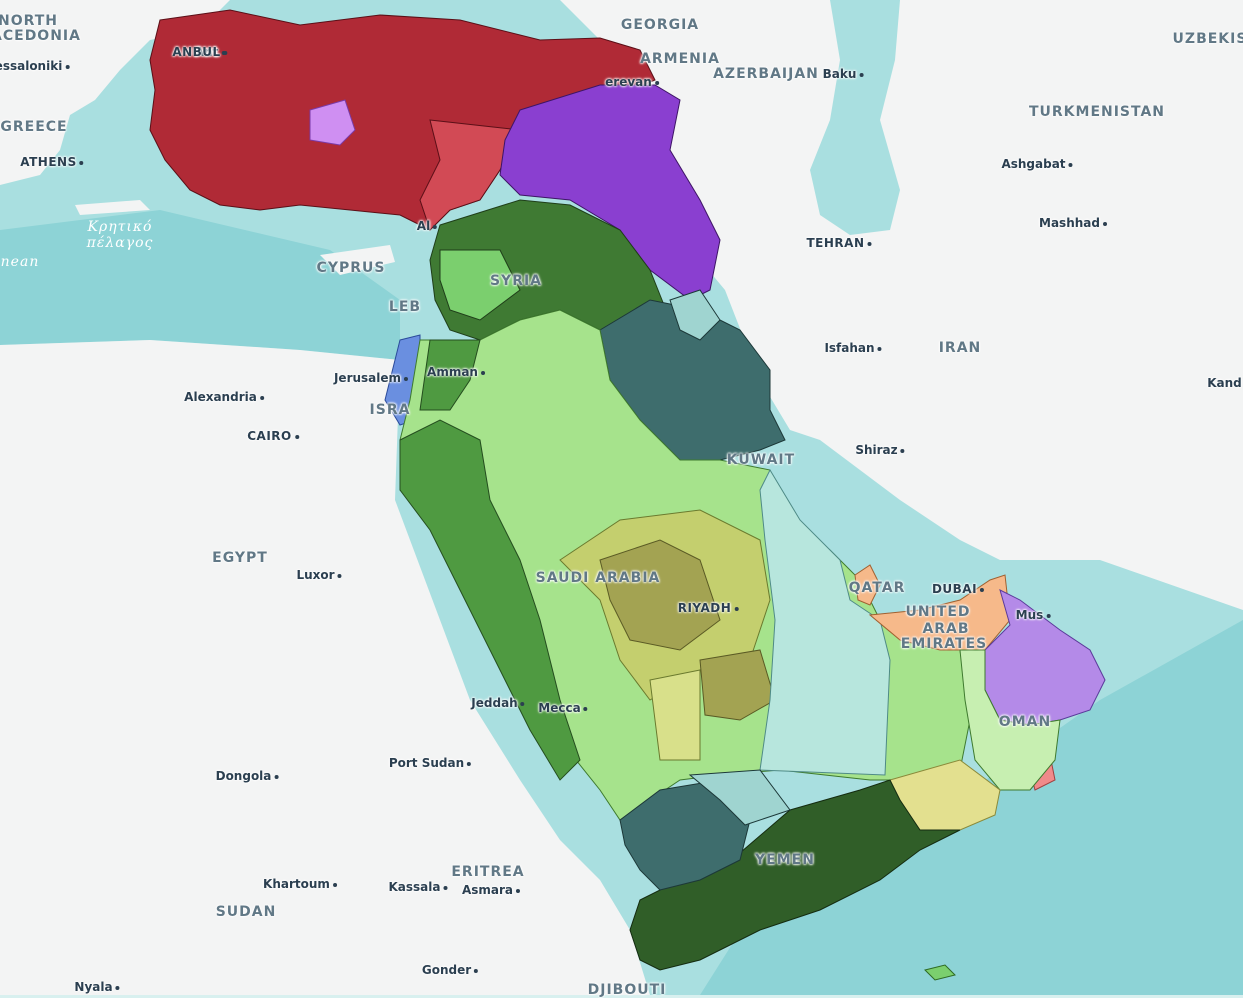 The image size is (1243, 998). What do you see at coordinates (562, 708) in the screenshot?
I see `label-mecca: Mecca` at bounding box center [562, 708].